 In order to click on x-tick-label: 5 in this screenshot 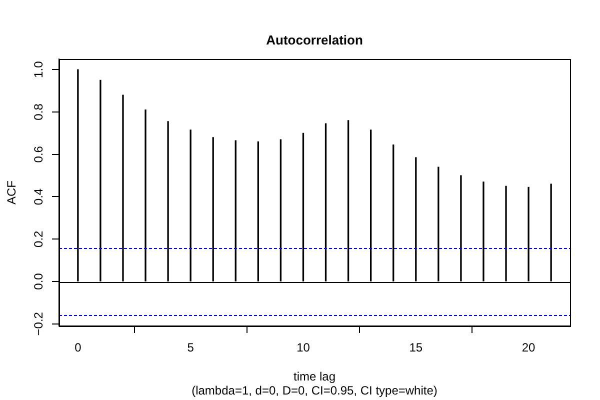, I will do `click(190, 347)`.